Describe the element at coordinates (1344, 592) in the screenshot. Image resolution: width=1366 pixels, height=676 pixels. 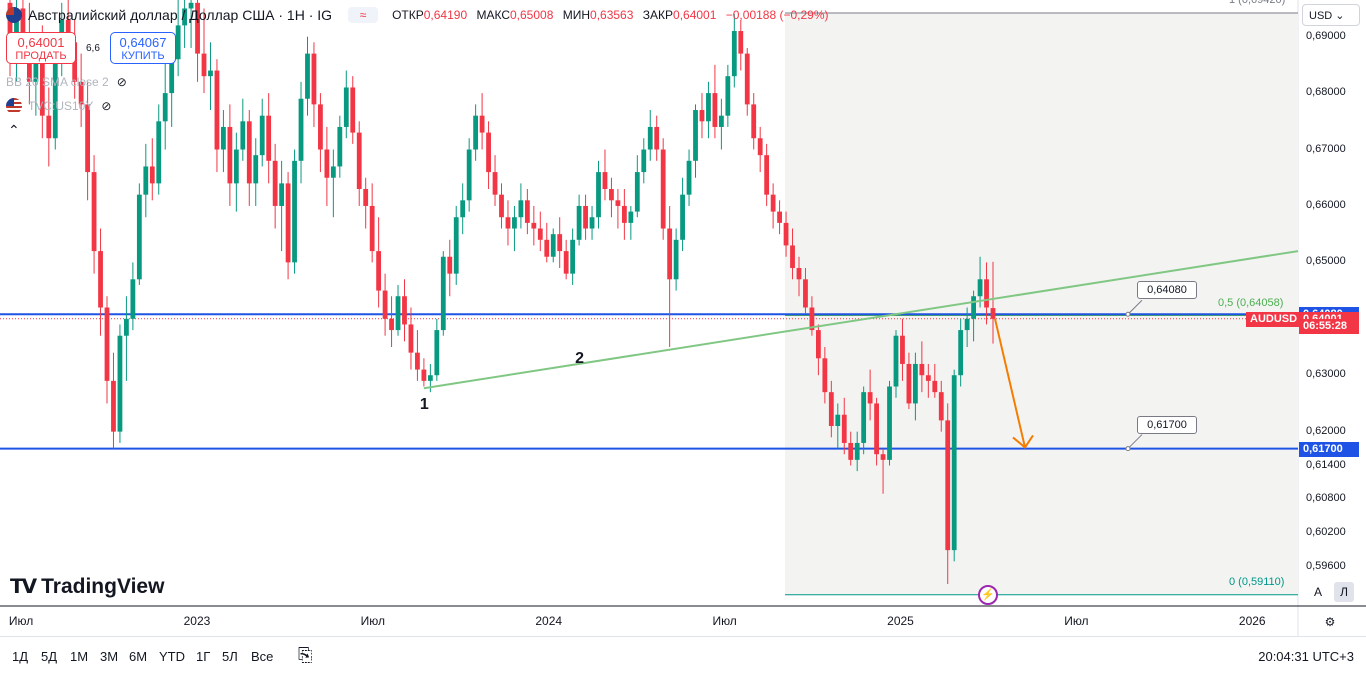
I see `log-scale-button: Л` at that location.